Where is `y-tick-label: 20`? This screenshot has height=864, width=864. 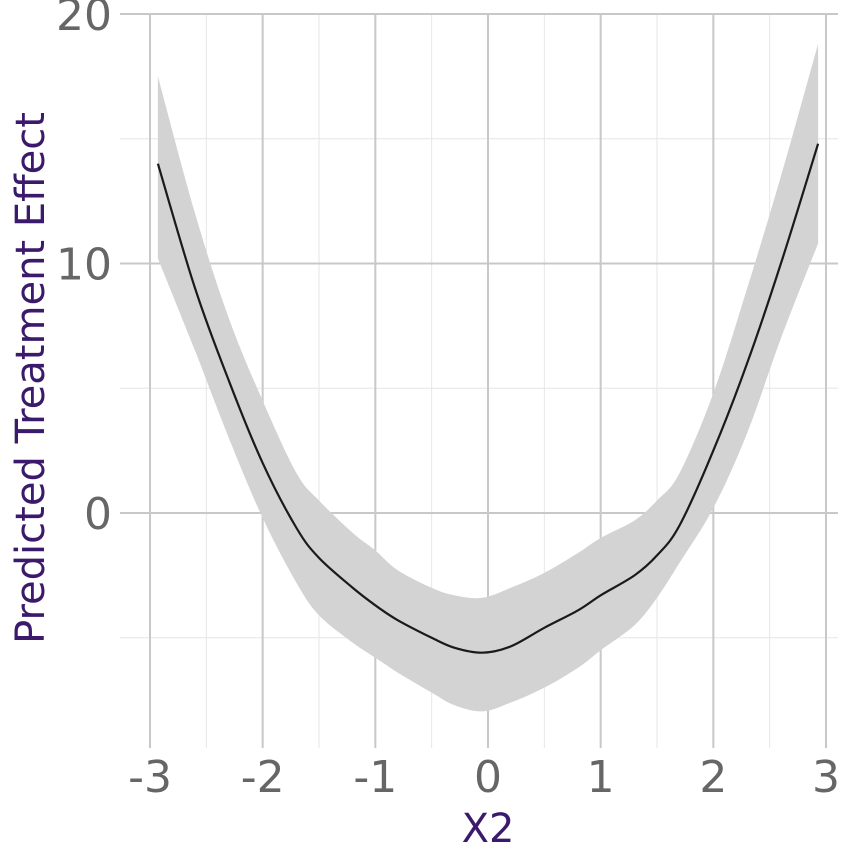
y-tick-label: 20 is located at coordinates (84, 20).